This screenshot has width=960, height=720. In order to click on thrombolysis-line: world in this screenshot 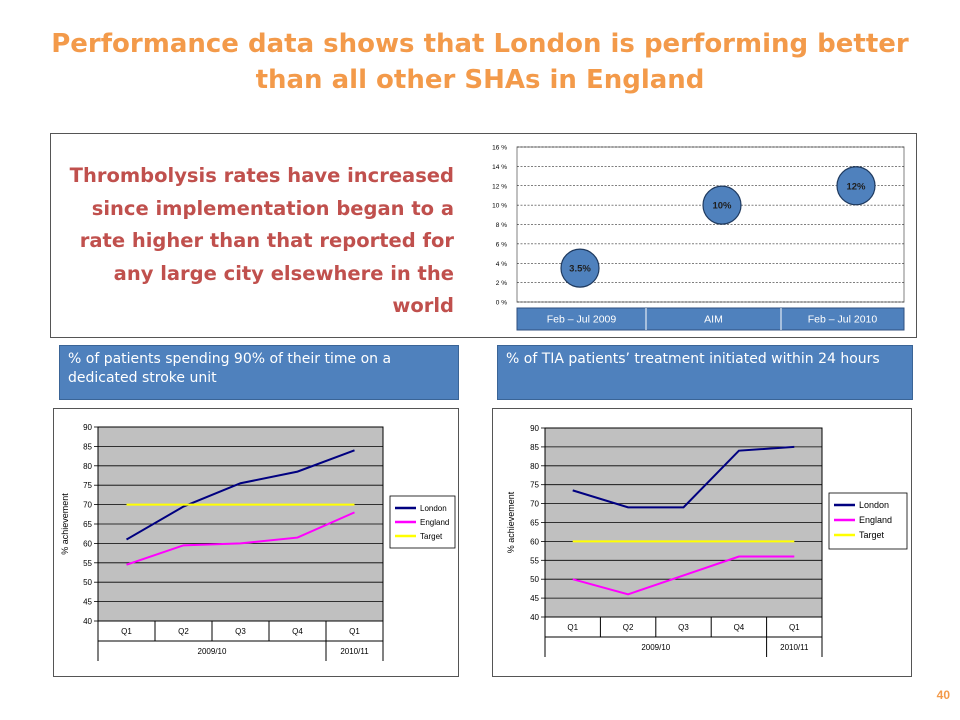, I will do `click(423, 305)`.